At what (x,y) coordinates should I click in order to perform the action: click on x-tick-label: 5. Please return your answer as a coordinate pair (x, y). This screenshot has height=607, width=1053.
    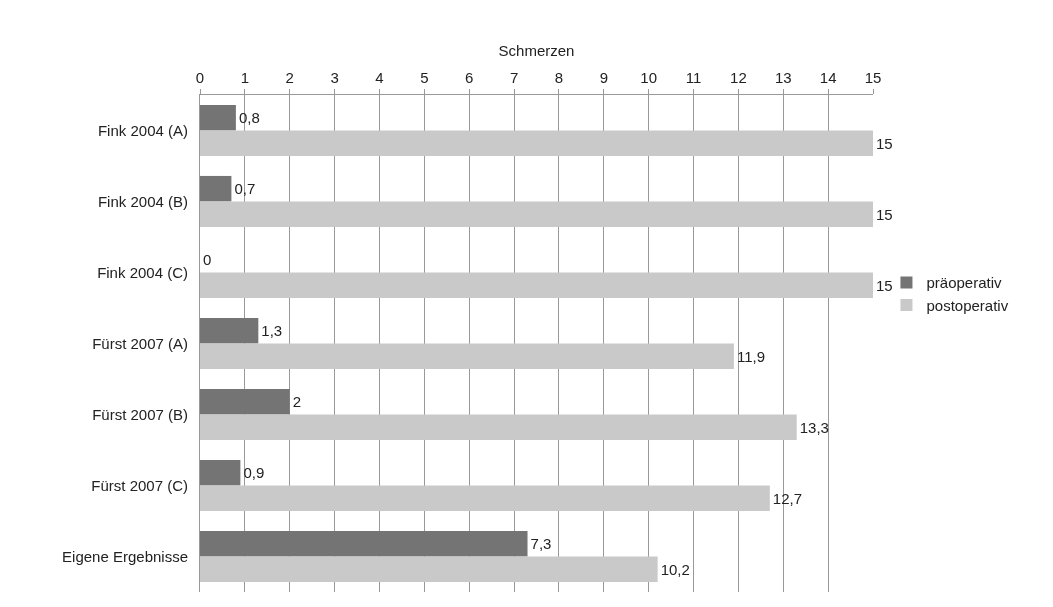
    Looking at the image, I should click on (424, 77).